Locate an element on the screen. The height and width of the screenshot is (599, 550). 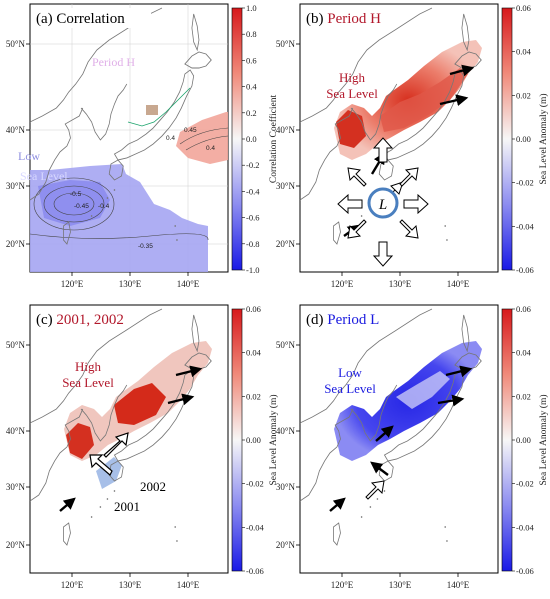
ghost-label: Low is located at coordinates (29, 156).